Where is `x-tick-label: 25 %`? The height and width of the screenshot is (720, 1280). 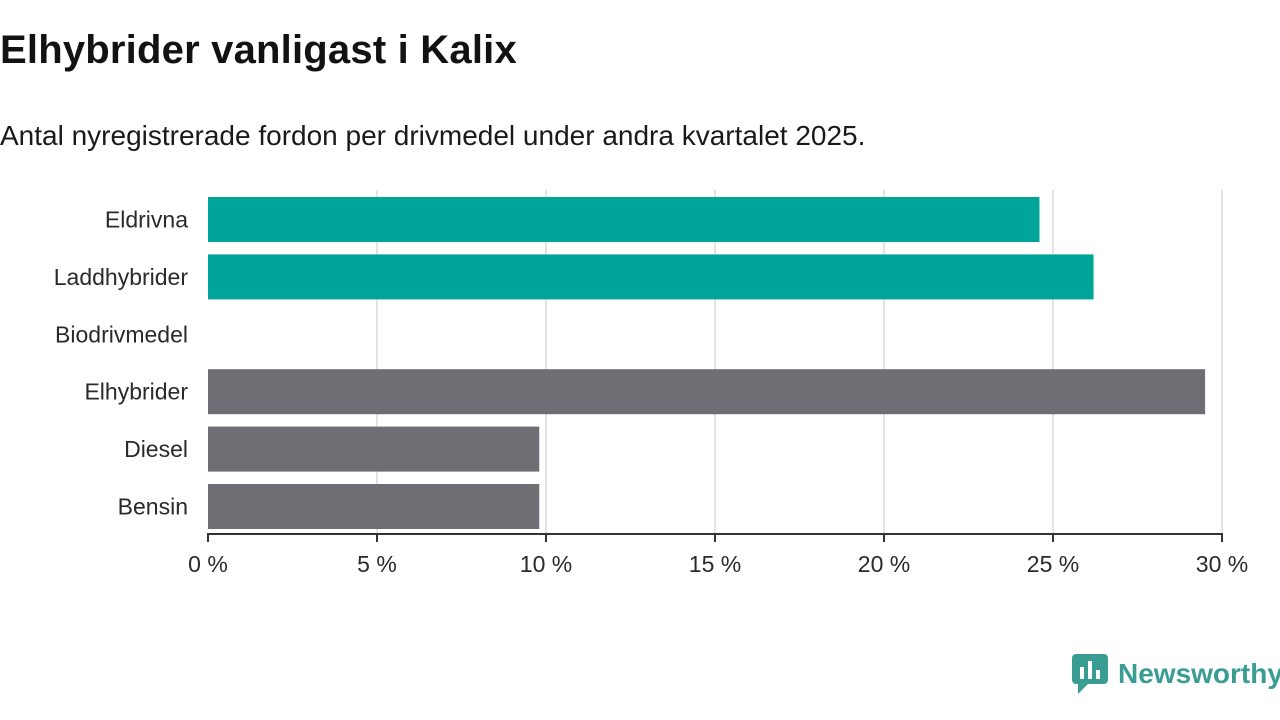 x-tick-label: 25 % is located at coordinates (1053, 564).